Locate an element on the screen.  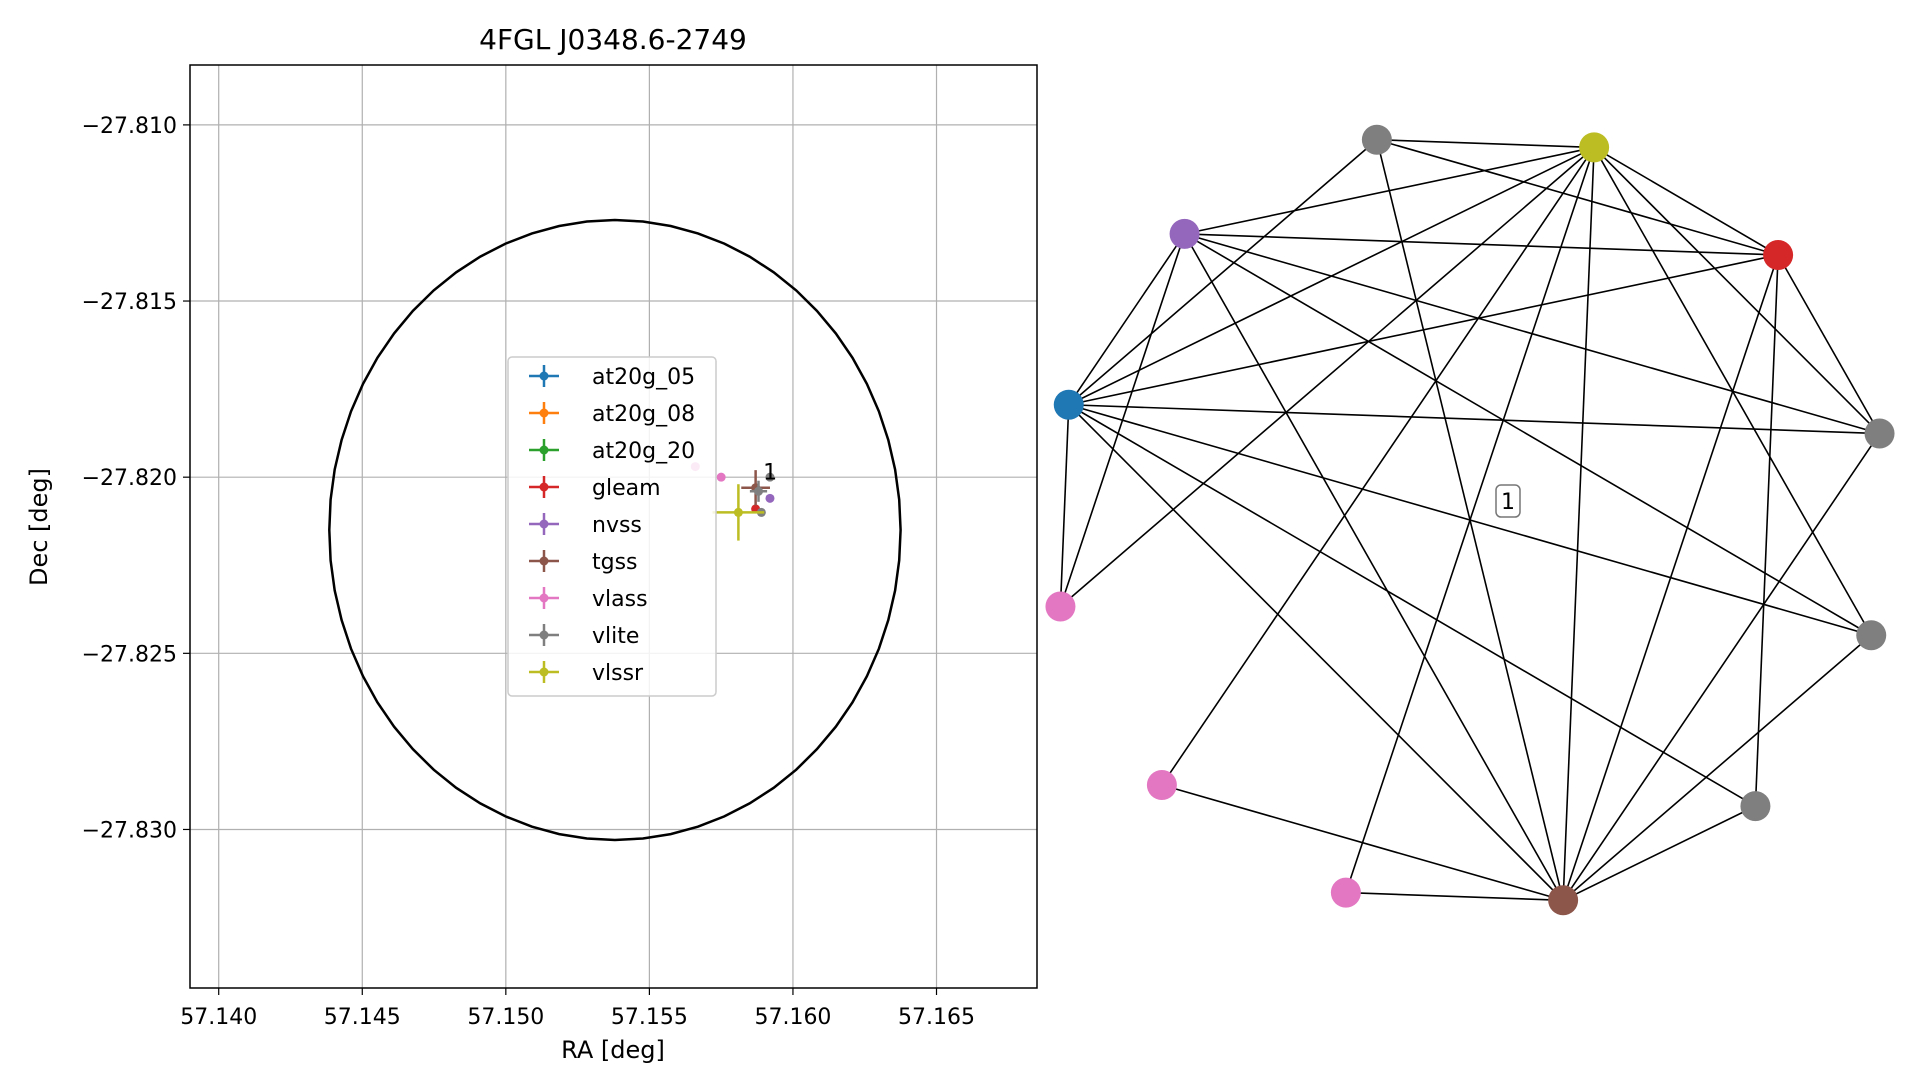
node-gray_top is located at coordinates (1871, 635).